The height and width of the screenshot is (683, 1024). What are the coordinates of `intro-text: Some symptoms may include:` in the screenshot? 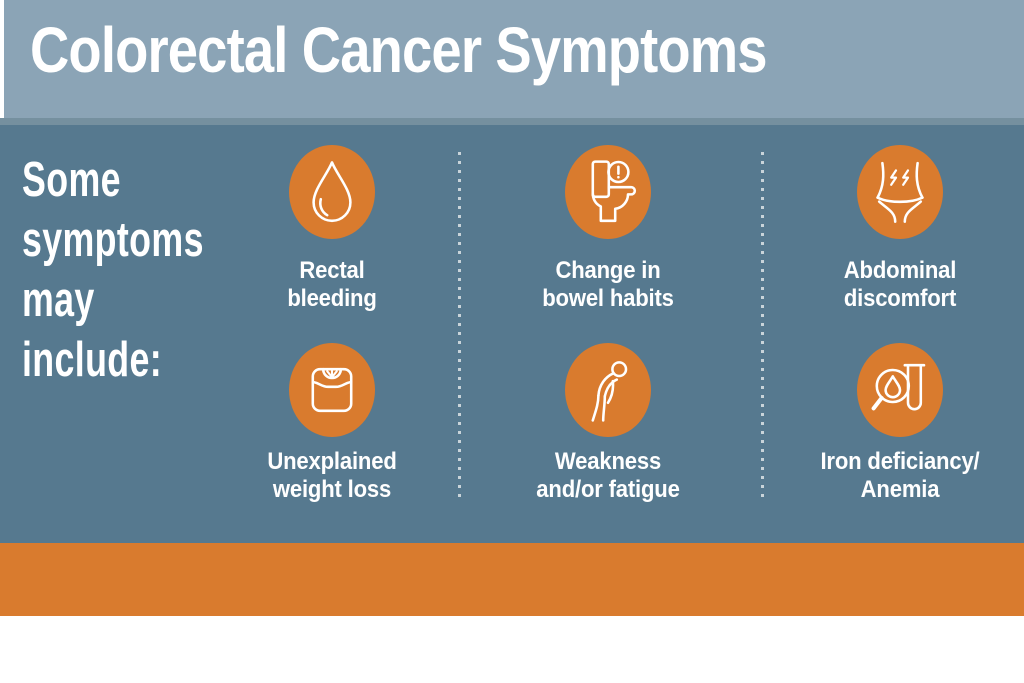 It's located at (113, 270).